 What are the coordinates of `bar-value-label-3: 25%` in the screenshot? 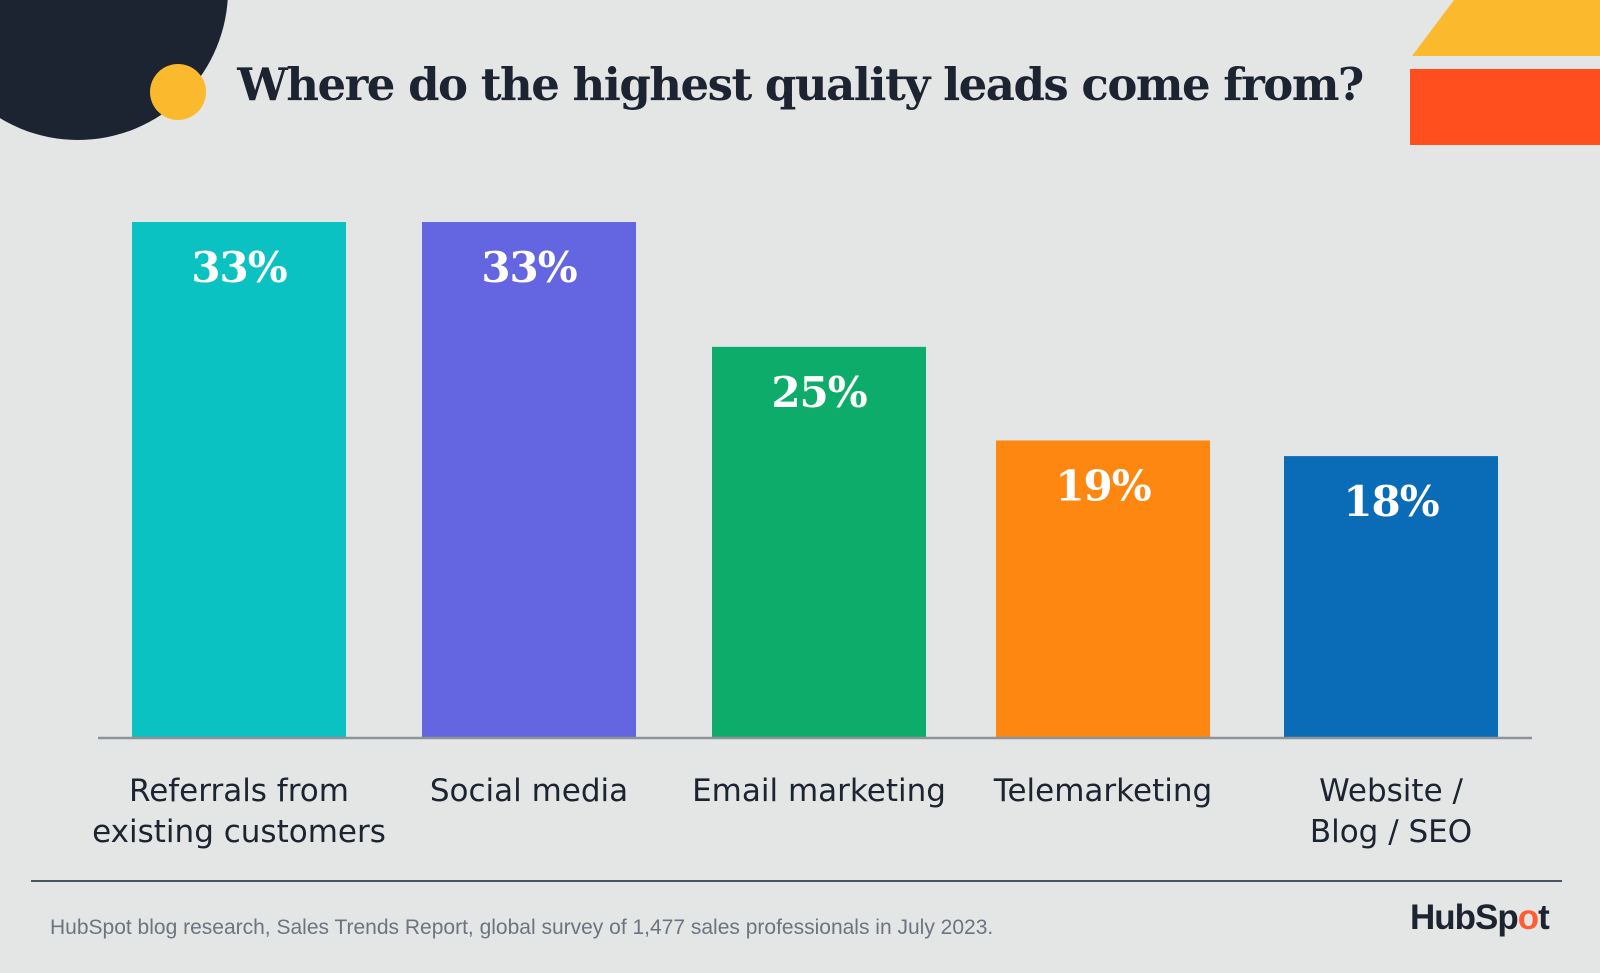 It's located at (818, 392).